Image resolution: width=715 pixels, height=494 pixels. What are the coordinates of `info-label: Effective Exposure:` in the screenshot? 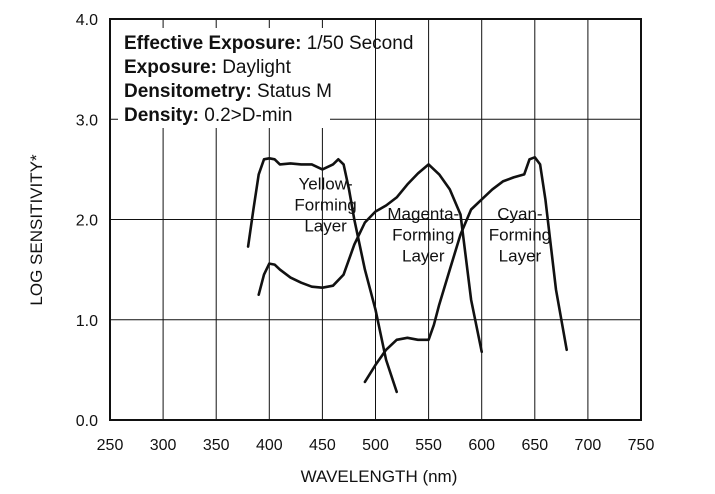 It's located at (212, 43).